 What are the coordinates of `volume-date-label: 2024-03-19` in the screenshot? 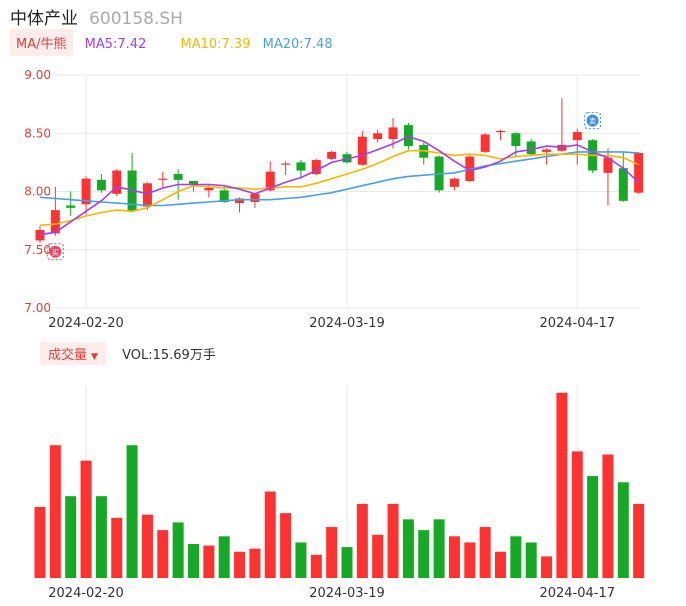 It's located at (347, 593).